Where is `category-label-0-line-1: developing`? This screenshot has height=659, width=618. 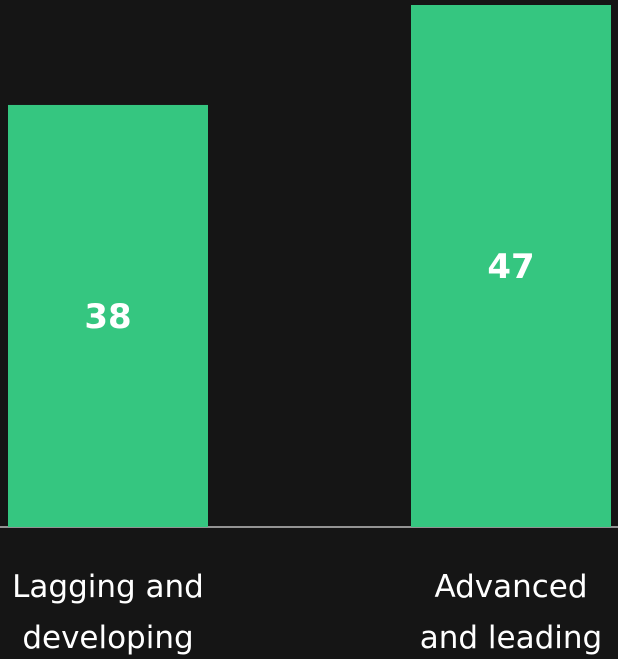 category-label-0-line-1: developing is located at coordinates (107, 638).